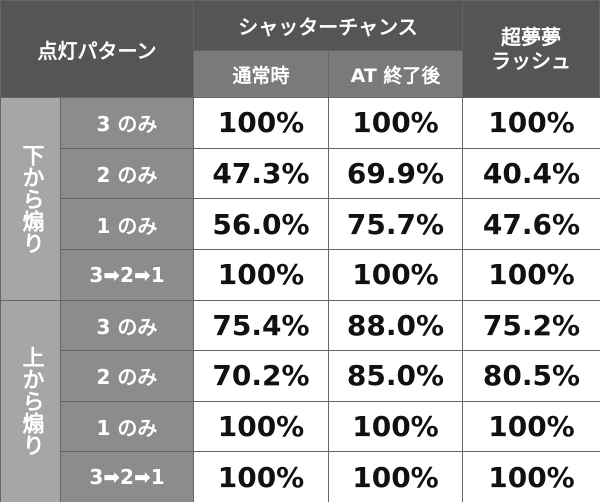 Image resolution: width=600 pixels, height=502 pixels. What do you see at coordinates (395, 224) in the screenshot?
I see `value-cell: 75.7%` at bounding box center [395, 224].